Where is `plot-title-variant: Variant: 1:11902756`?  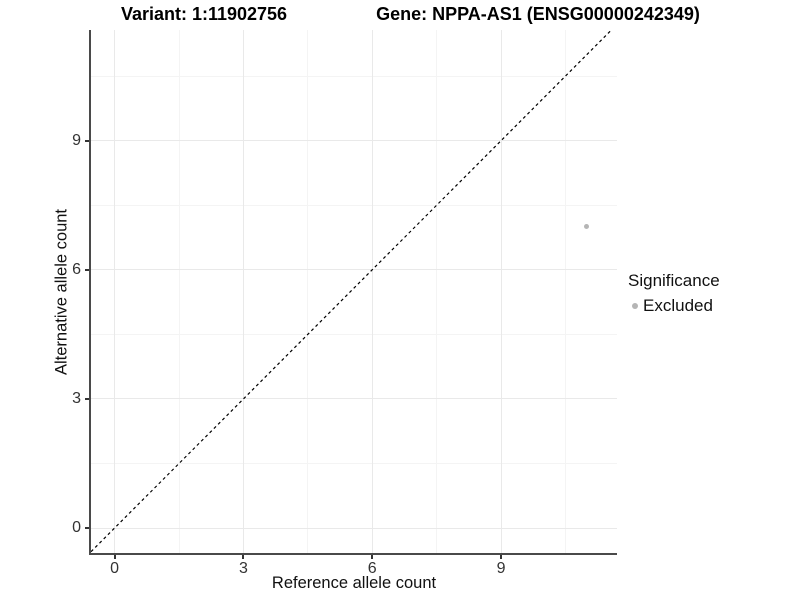 plot-title-variant: Variant: 1:11902756 is located at coordinates (204, 14).